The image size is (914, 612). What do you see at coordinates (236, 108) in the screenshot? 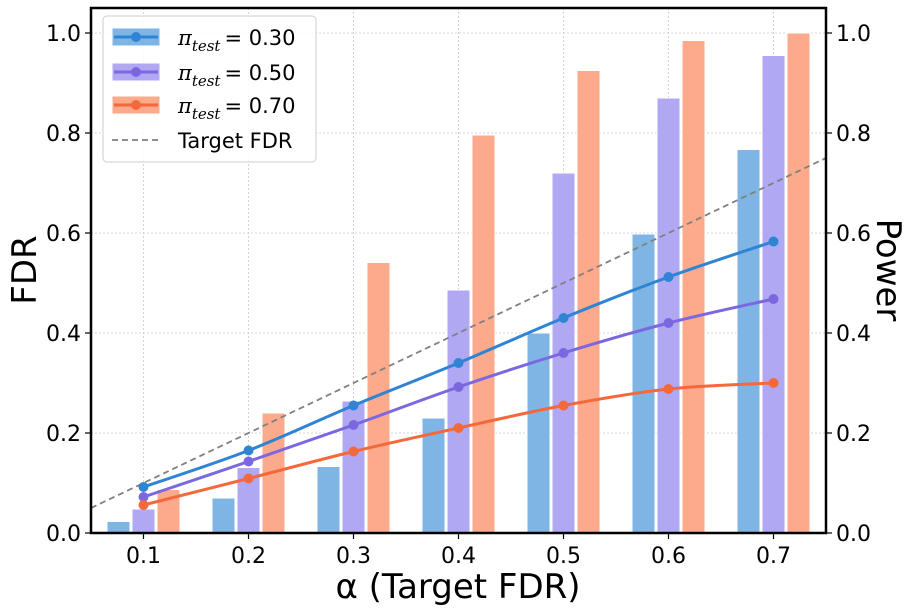
I see `legend-label: πtest = 0.70` at bounding box center [236, 108].